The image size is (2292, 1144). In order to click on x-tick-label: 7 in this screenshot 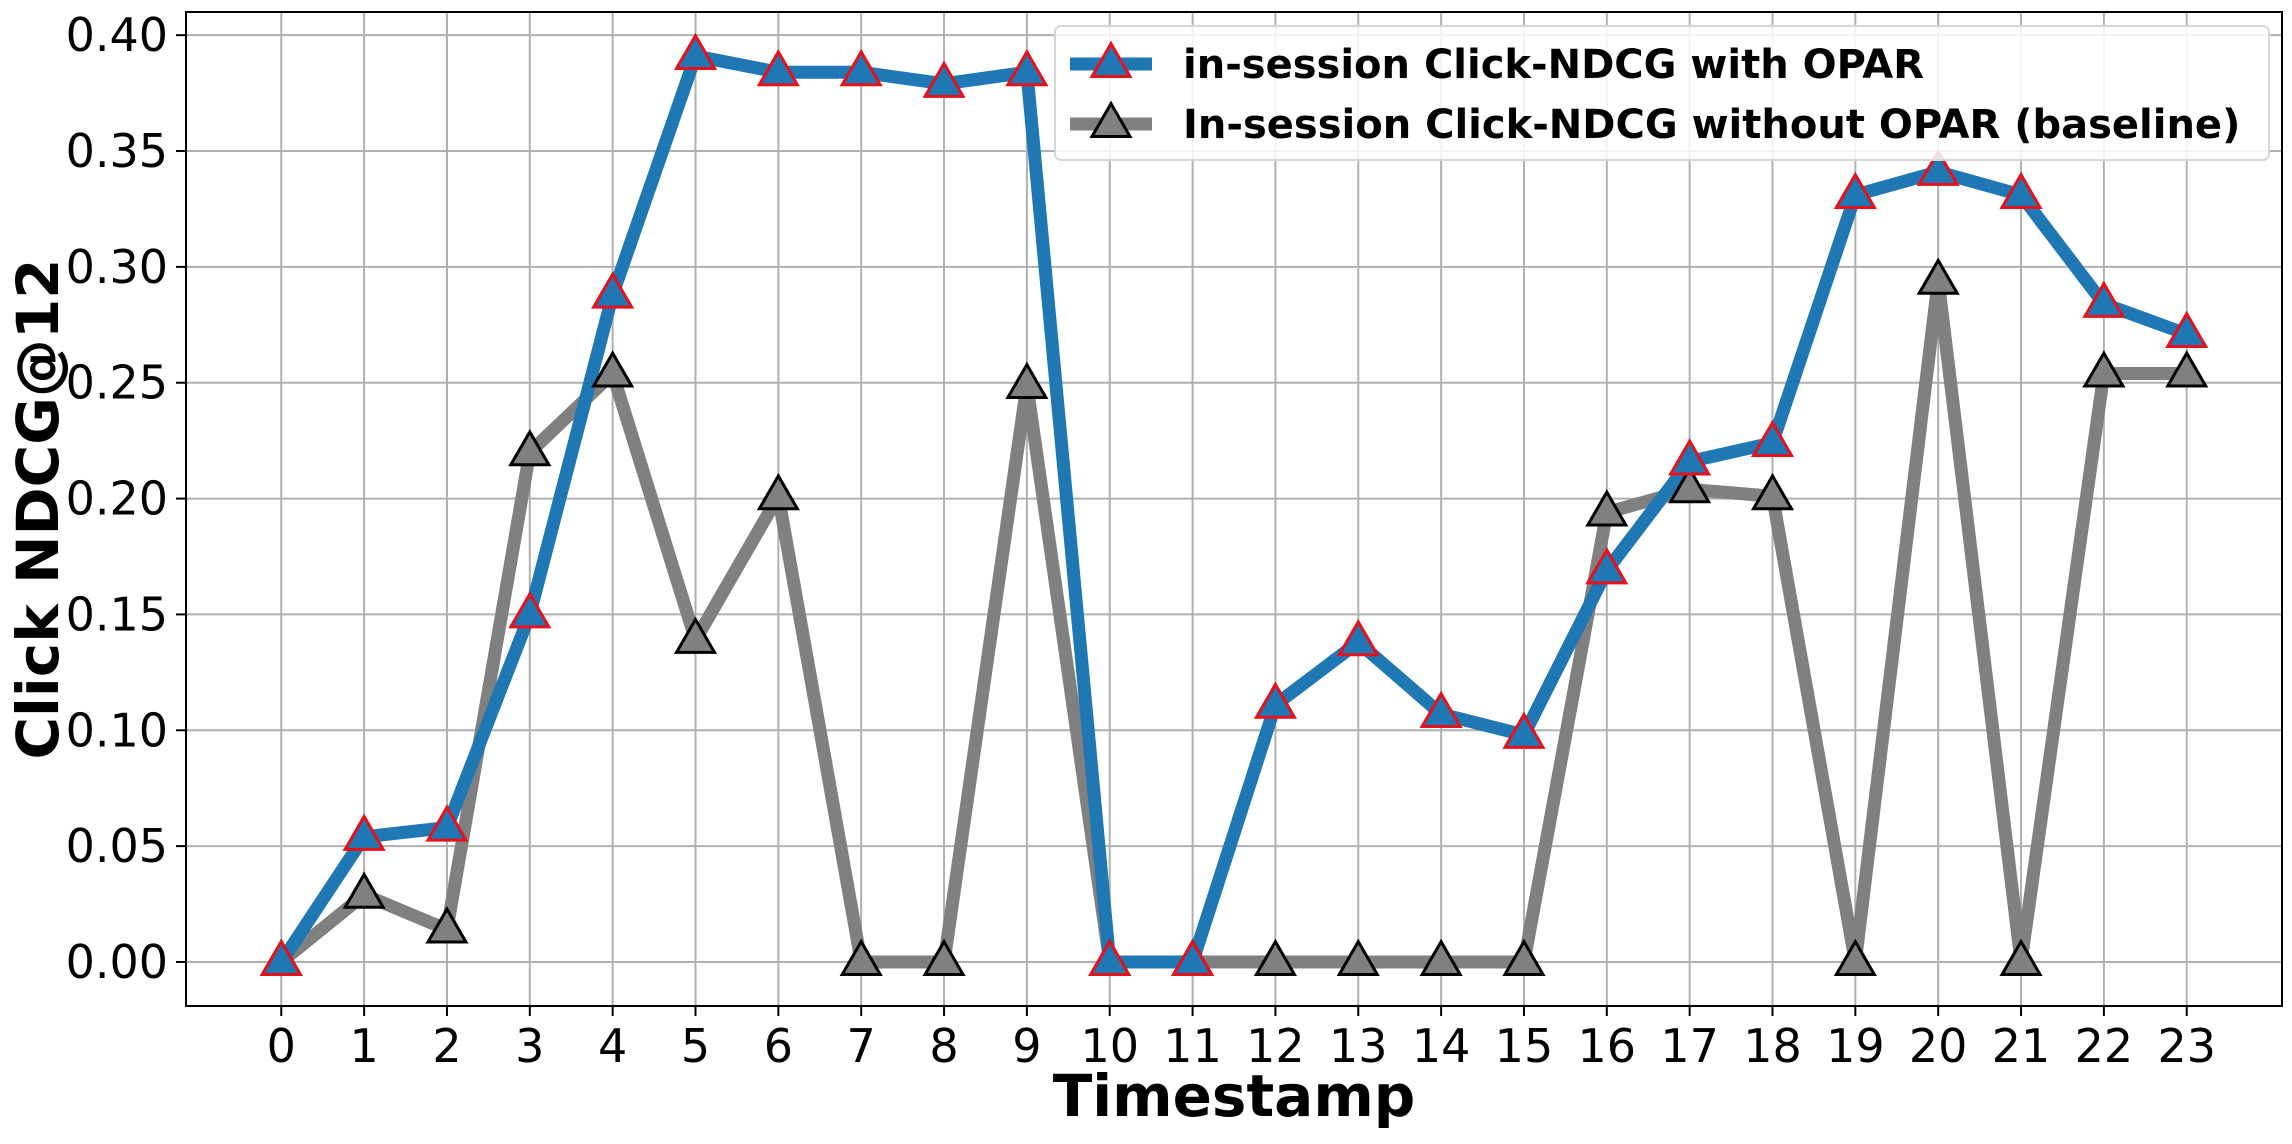, I will do `click(861, 1046)`.